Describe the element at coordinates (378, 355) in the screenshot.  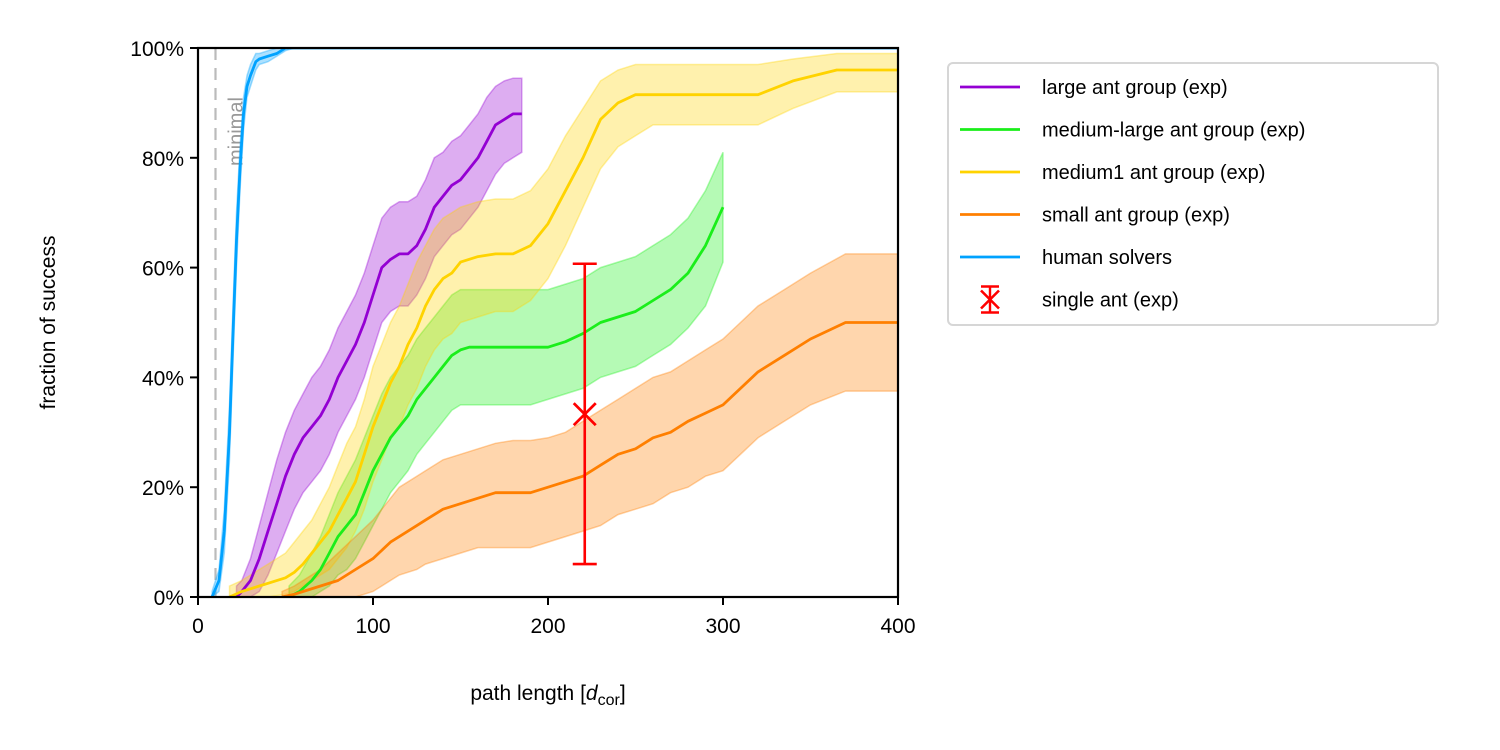
I see `series-line-large-ant-group-exp` at that location.